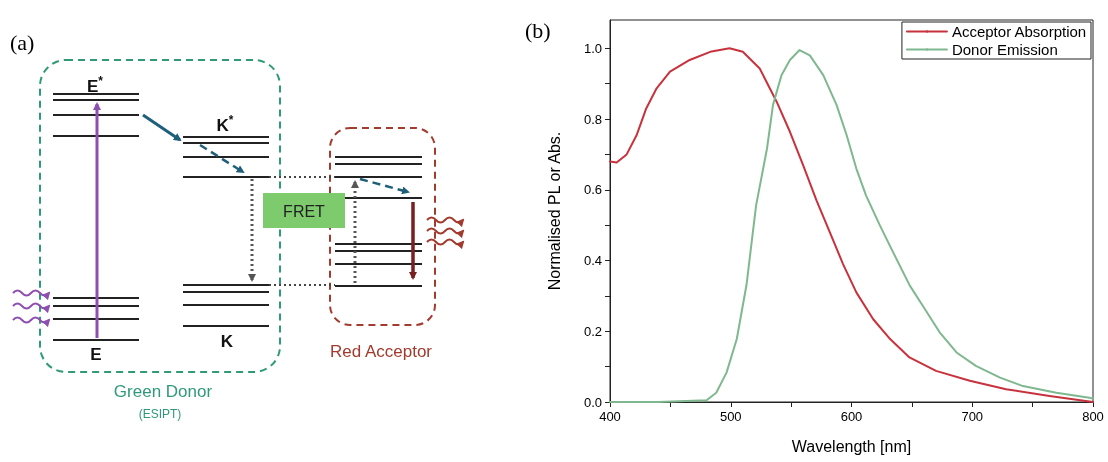  I want to click on x-axis-title: Wavelength [nm], so click(851, 446).